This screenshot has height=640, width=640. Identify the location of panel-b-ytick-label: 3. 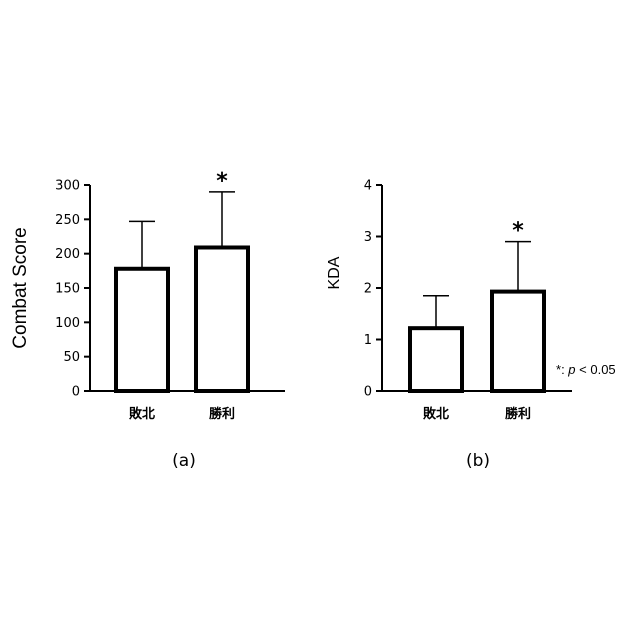
(368, 237).